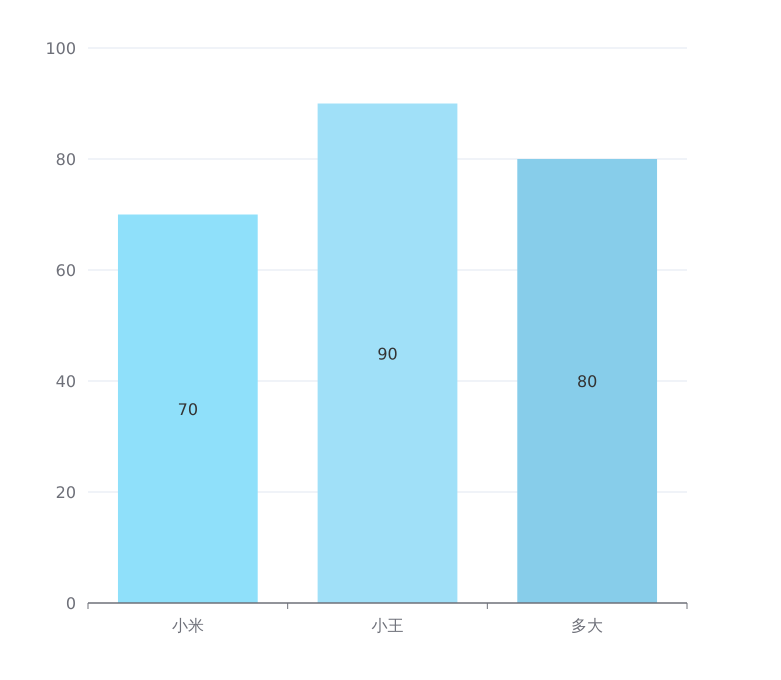 The width and height of the screenshot is (781, 680). I want to click on y-tick-label: 80, so click(66, 159).